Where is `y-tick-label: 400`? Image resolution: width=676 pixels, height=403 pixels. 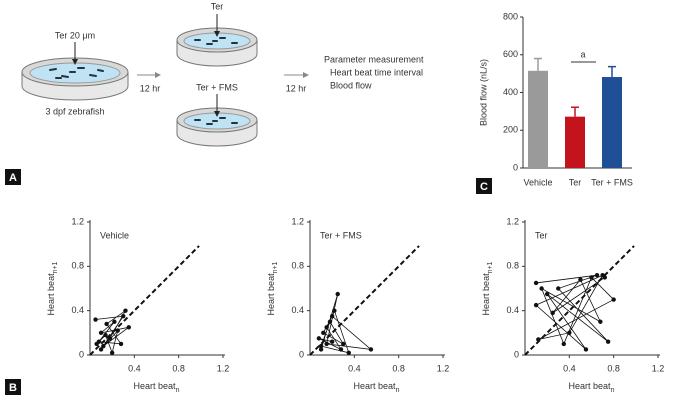 y-tick-label: 400 is located at coordinates (510, 92).